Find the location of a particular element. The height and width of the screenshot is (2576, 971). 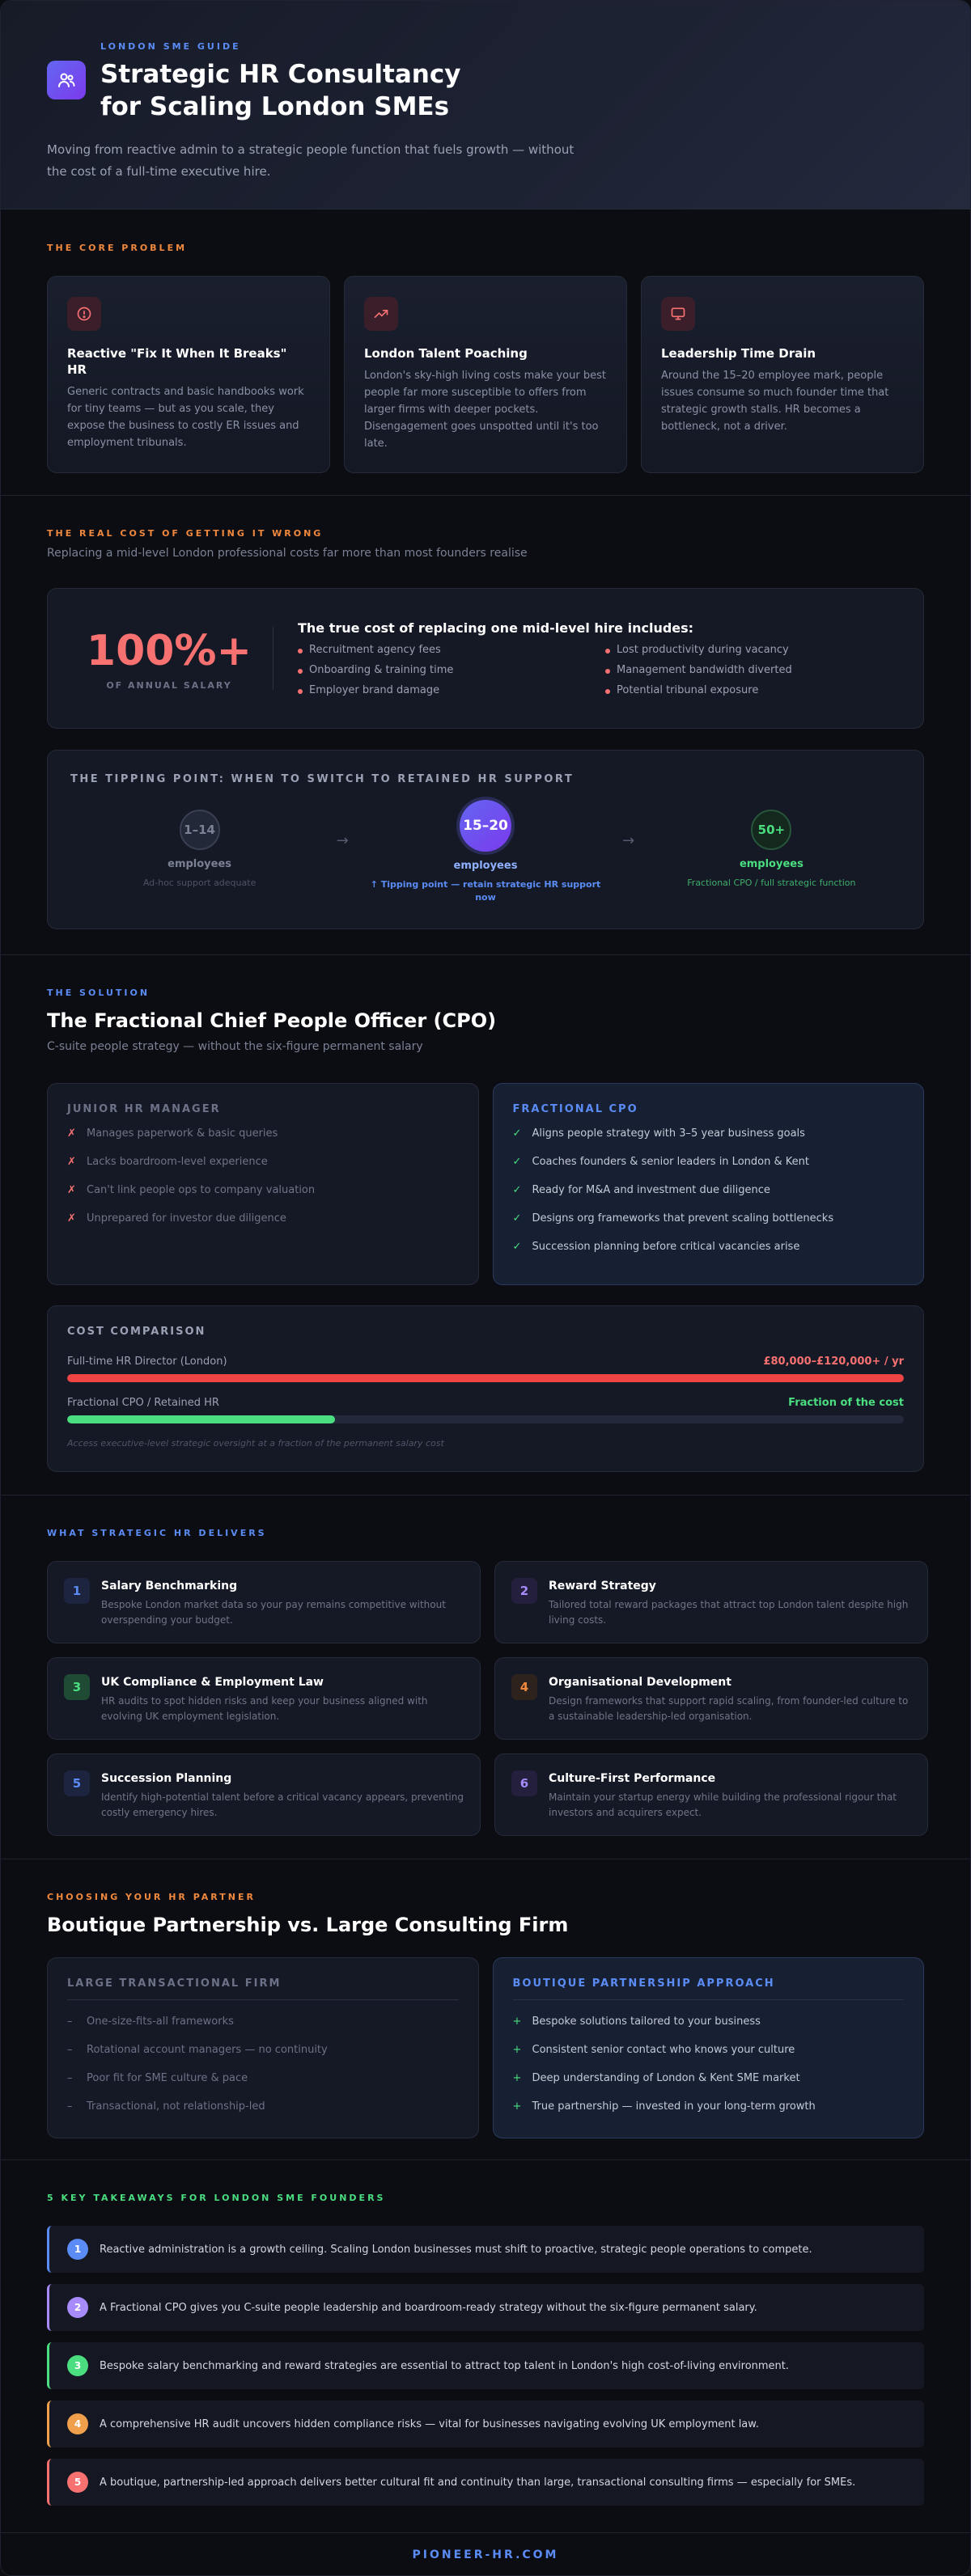

boutique-title: BOUTIQUE PARTNERSHIP APPROACH is located at coordinates (708, 1989).